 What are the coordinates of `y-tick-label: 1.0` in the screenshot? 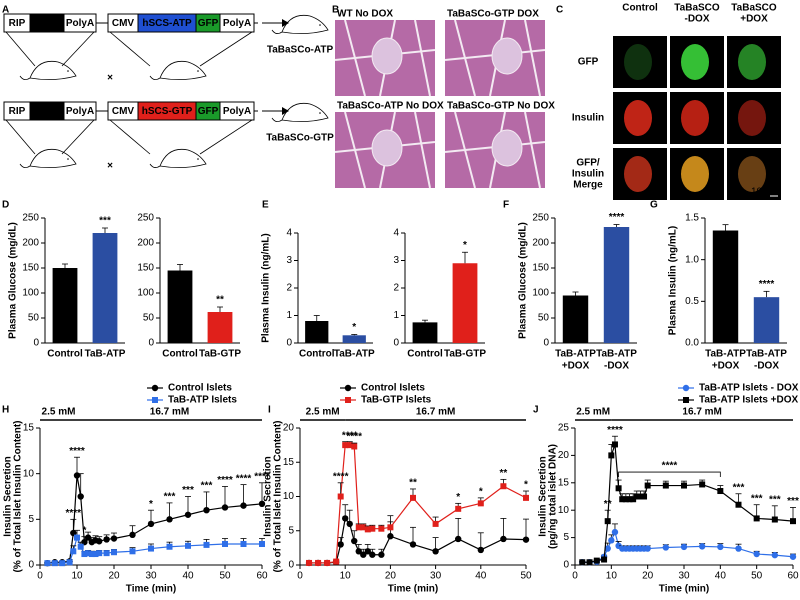 It's located at (692, 259).